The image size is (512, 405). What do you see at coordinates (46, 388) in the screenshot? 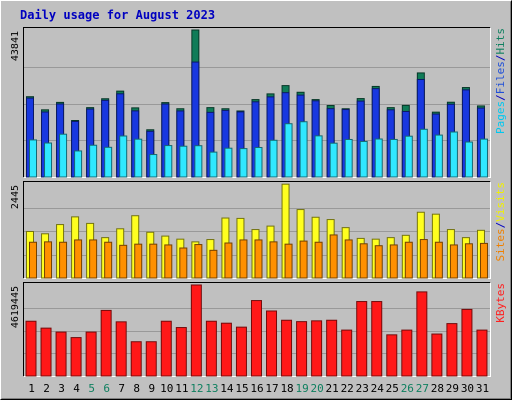
I see `x-tick-label-2: 2` at bounding box center [46, 388].